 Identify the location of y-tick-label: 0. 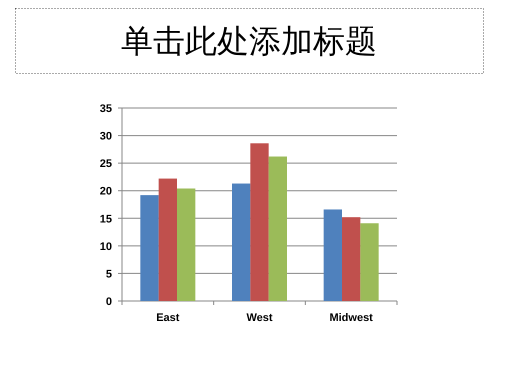
(109, 302).